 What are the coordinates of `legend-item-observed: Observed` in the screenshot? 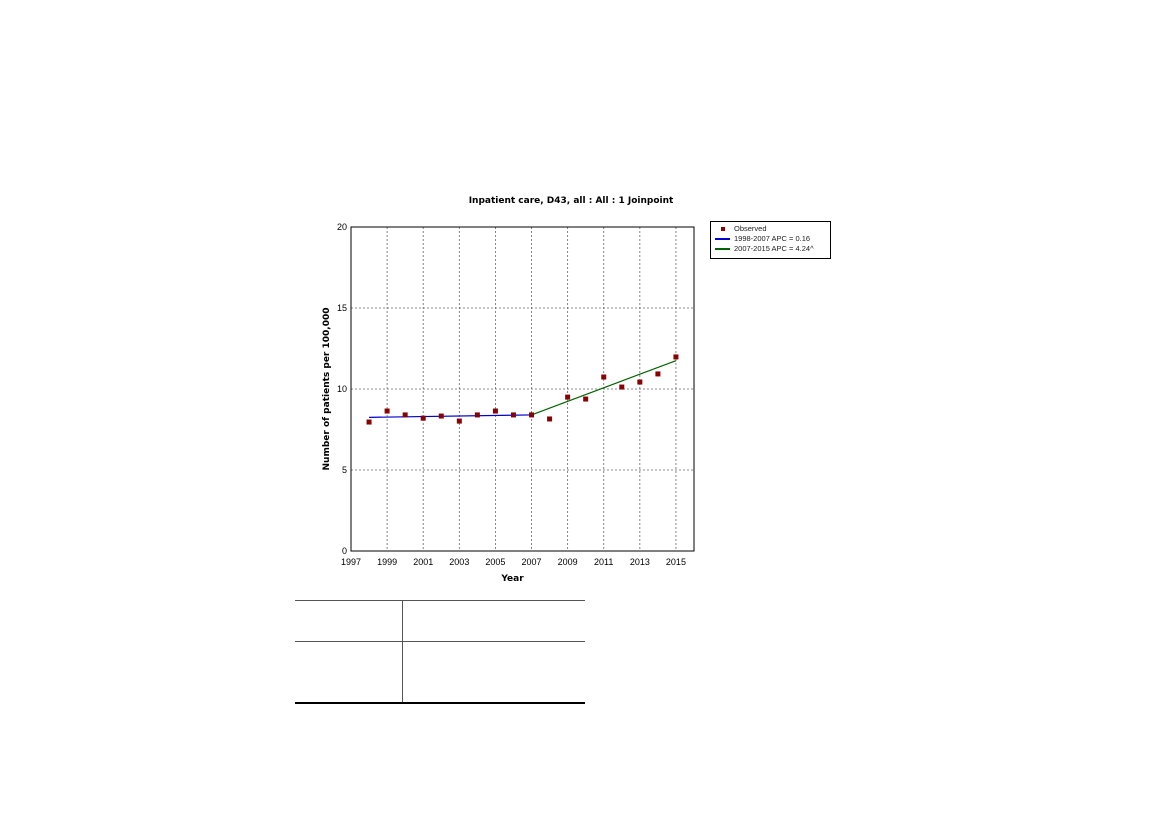 It's located at (741, 228).